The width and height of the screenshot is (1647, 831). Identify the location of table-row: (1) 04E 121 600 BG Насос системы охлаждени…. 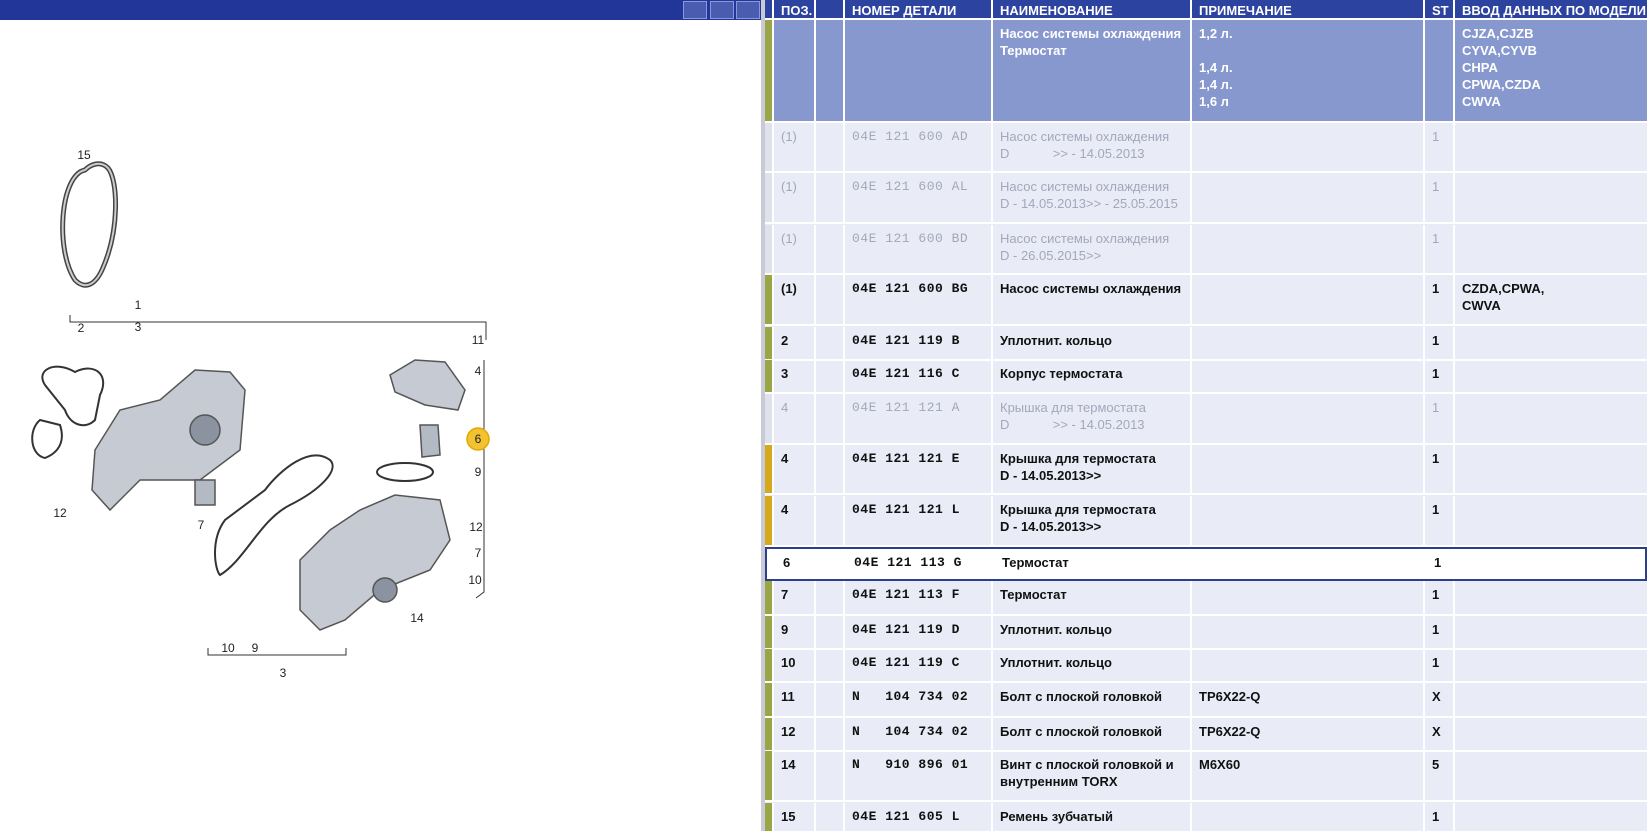
(1206, 300).